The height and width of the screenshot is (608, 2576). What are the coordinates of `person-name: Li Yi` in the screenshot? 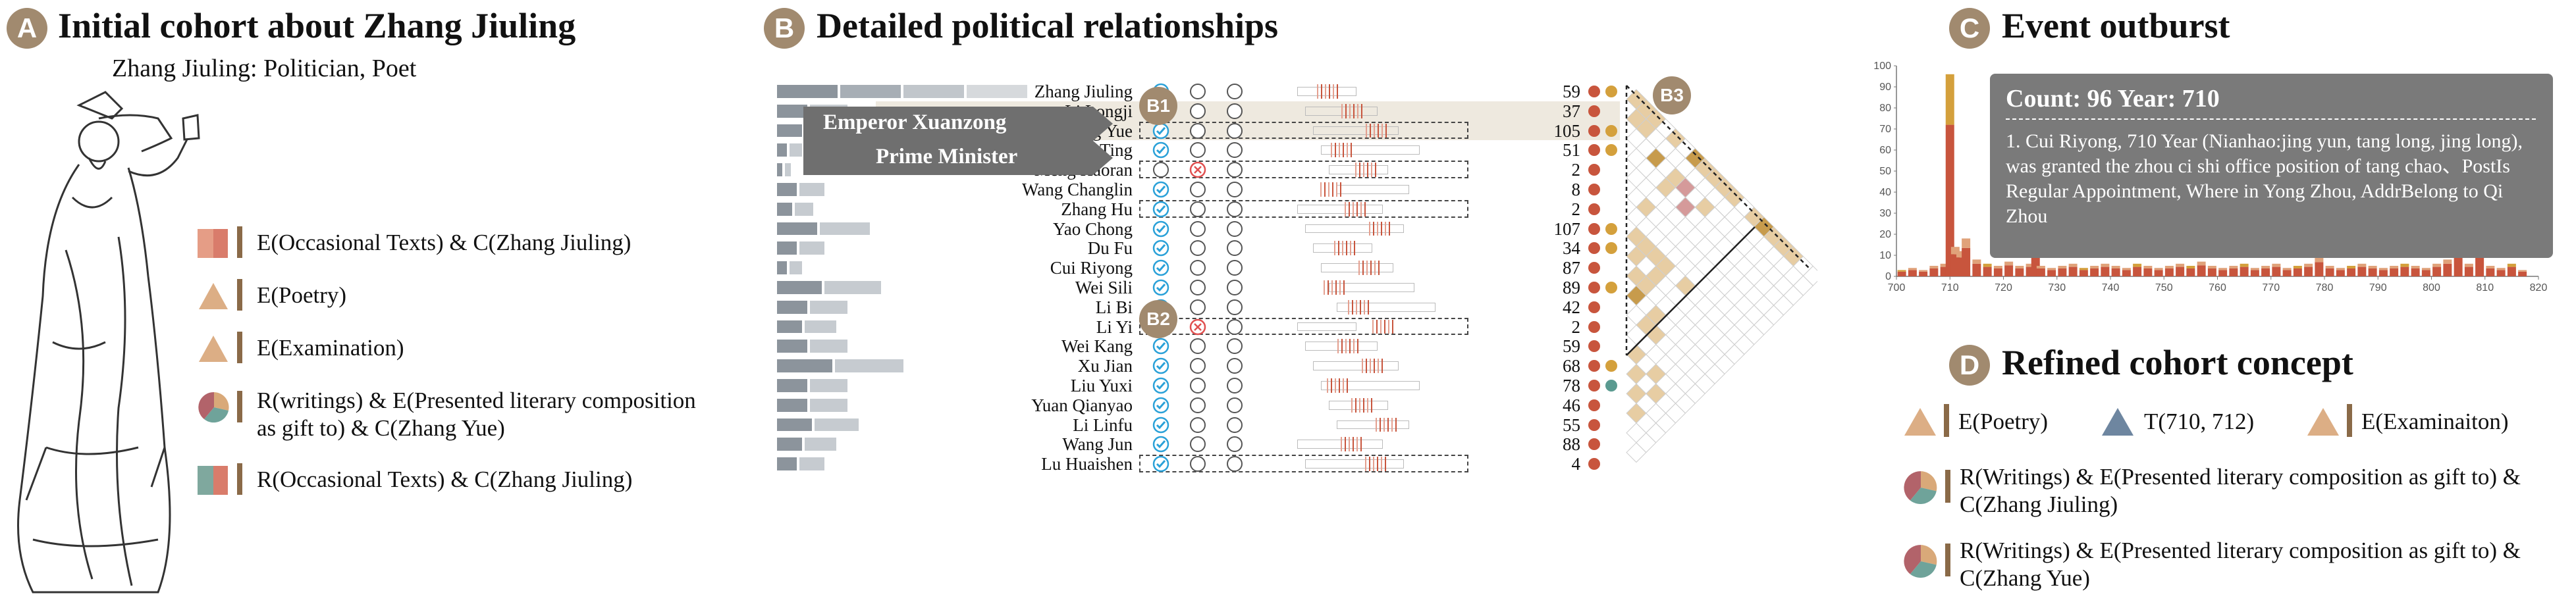 It's located at (1114, 327).